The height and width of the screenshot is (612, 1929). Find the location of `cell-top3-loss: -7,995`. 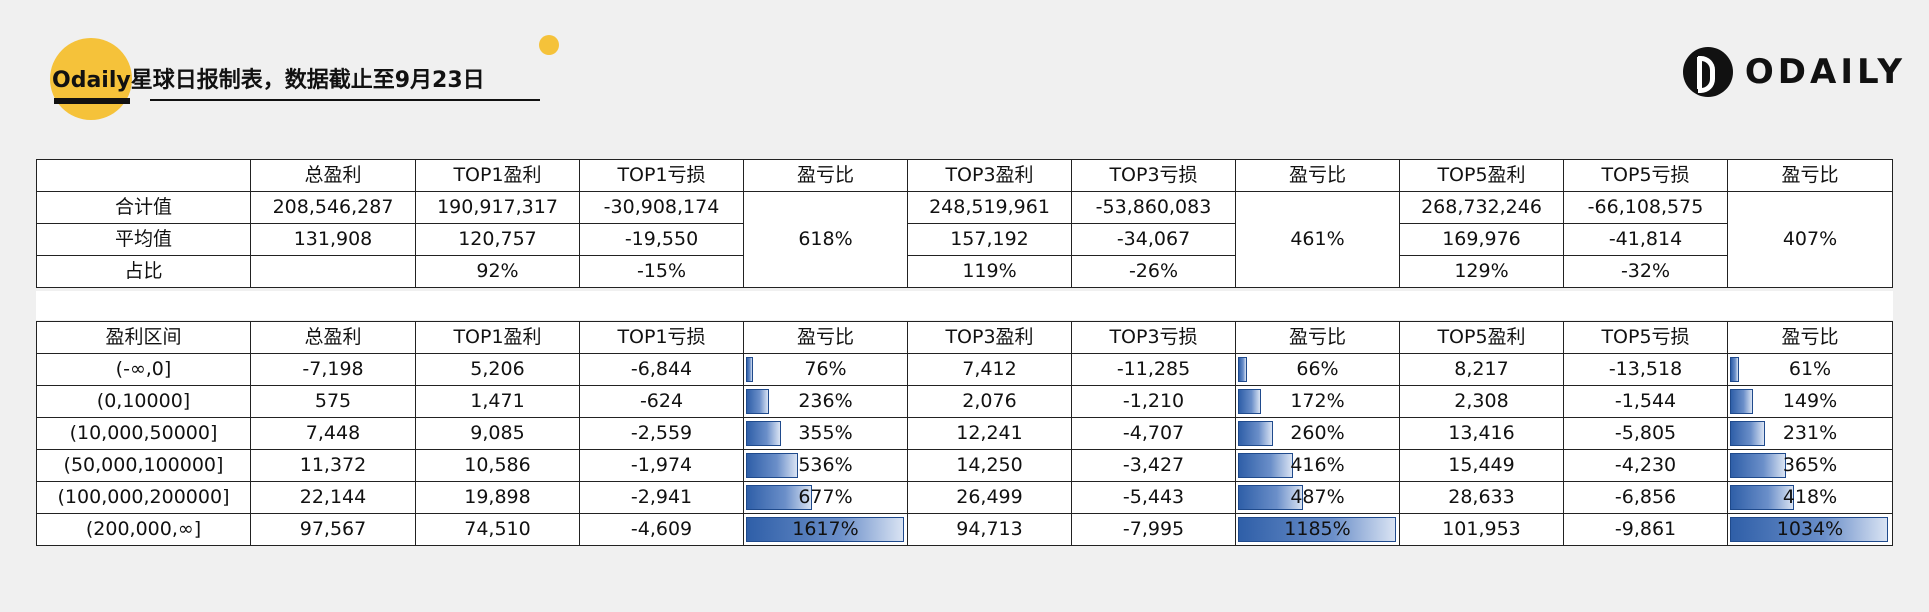

cell-top3-loss: -7,995 is located at coordinates (1153, 529).